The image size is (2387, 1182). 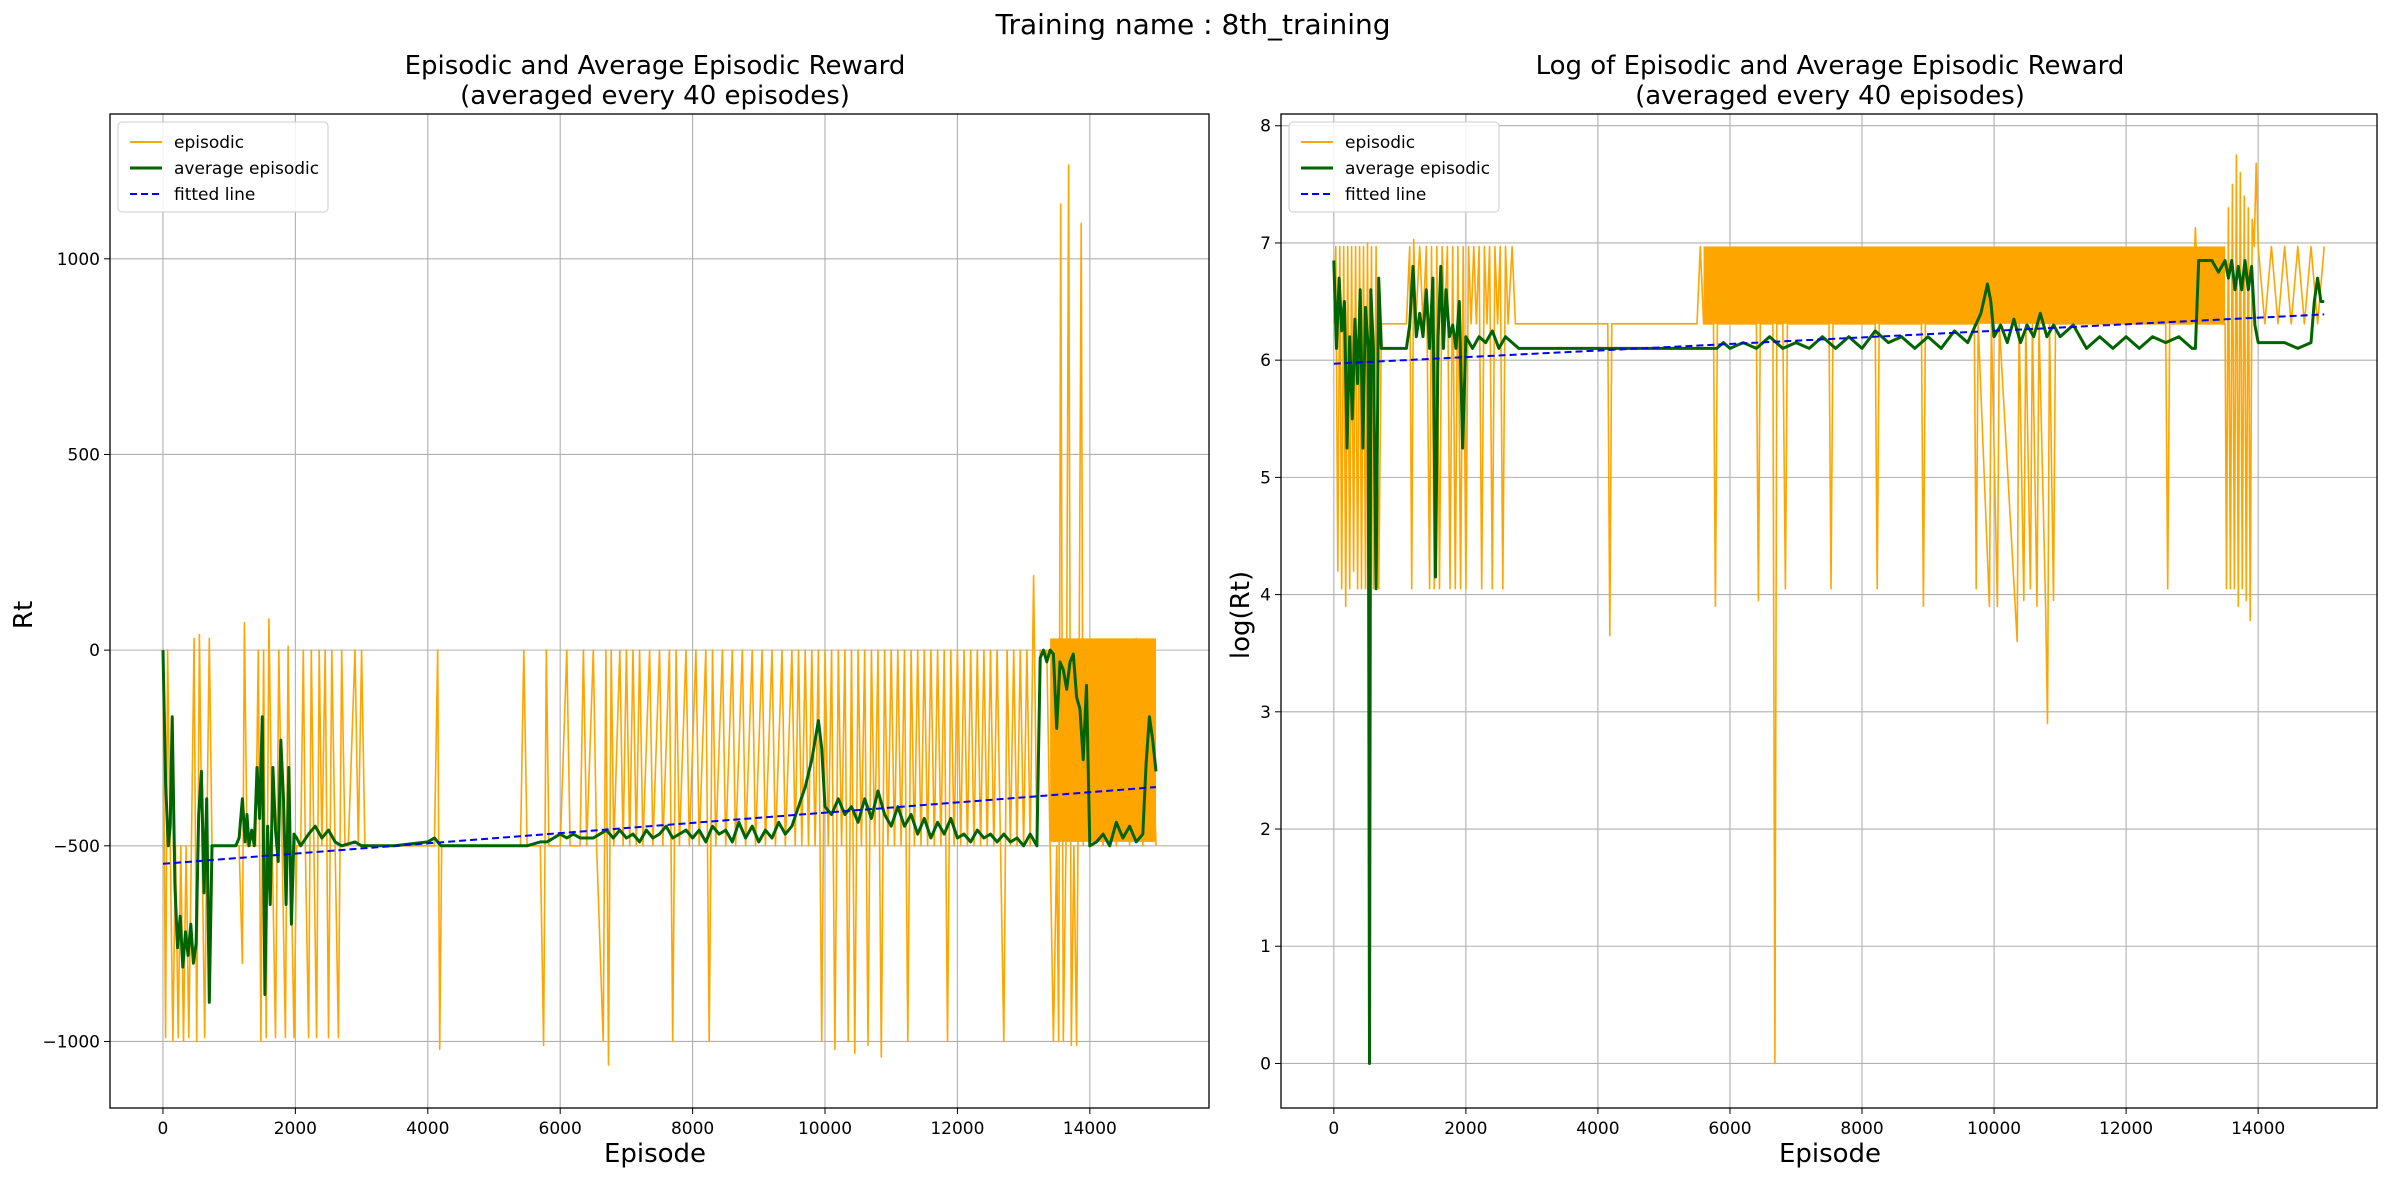 What do you see at coordinates (1265, 830) in the screenshot?
I see `y-tick-label: 2` at bounding box center [1265, 830].